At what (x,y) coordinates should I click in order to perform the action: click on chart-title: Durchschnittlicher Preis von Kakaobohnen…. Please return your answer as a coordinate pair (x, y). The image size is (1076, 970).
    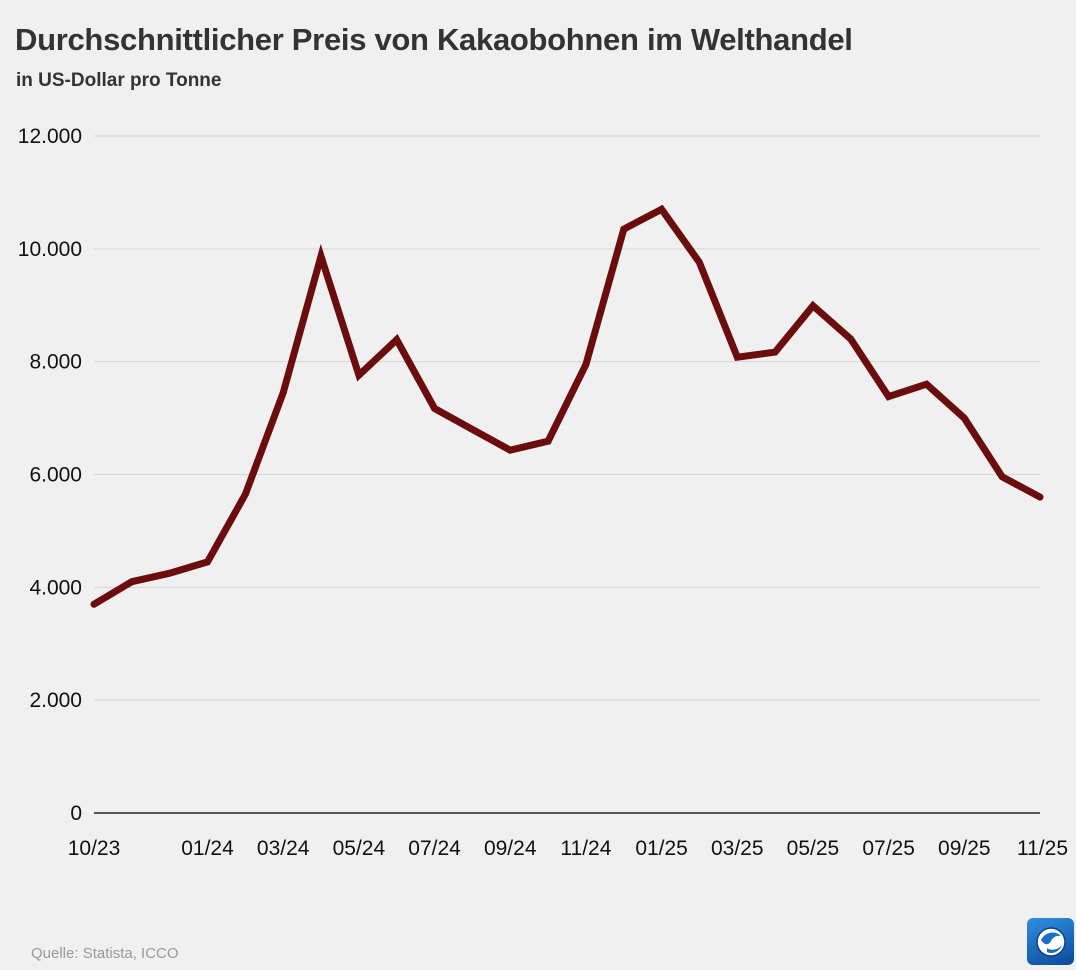
    Looking at the image, I should click on (434, 39).